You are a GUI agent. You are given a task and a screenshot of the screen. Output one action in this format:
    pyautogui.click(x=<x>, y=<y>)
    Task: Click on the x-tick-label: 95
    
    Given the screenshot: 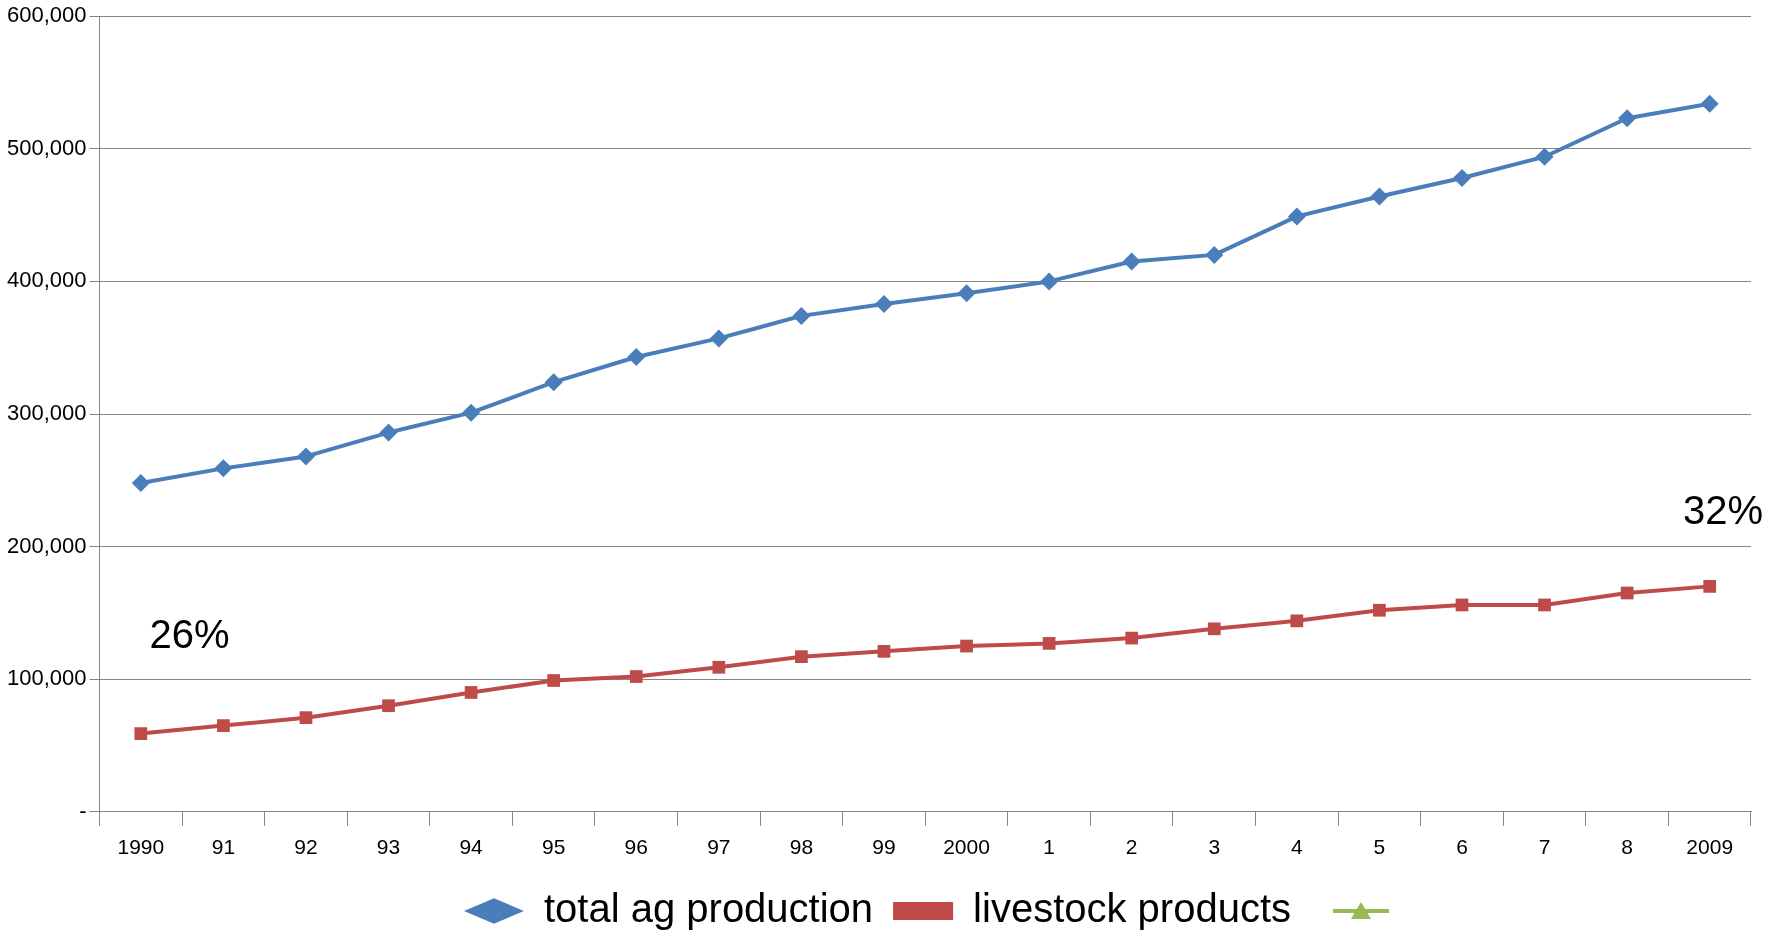 What is the action you would take?
    pyautogui.click(x=554, y=847)
    